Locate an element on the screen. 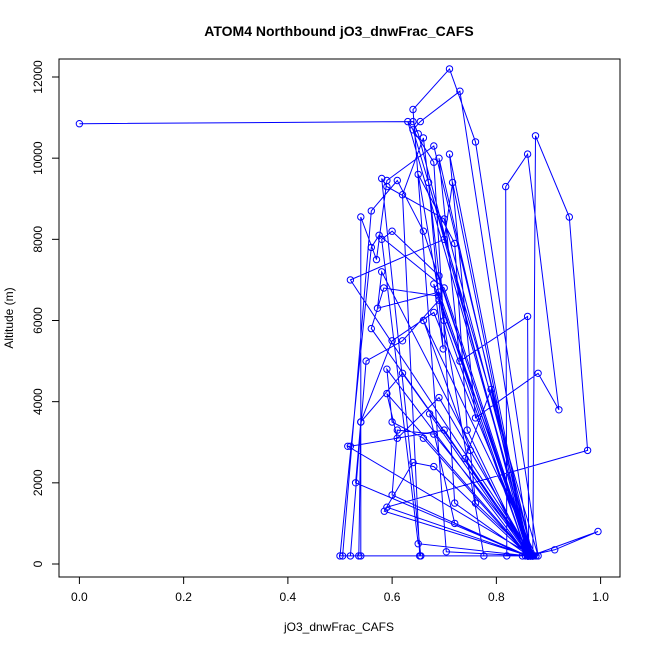 The image size is (650, 650). x-tick-label: 0.8 is located at coordinates (496, 597).